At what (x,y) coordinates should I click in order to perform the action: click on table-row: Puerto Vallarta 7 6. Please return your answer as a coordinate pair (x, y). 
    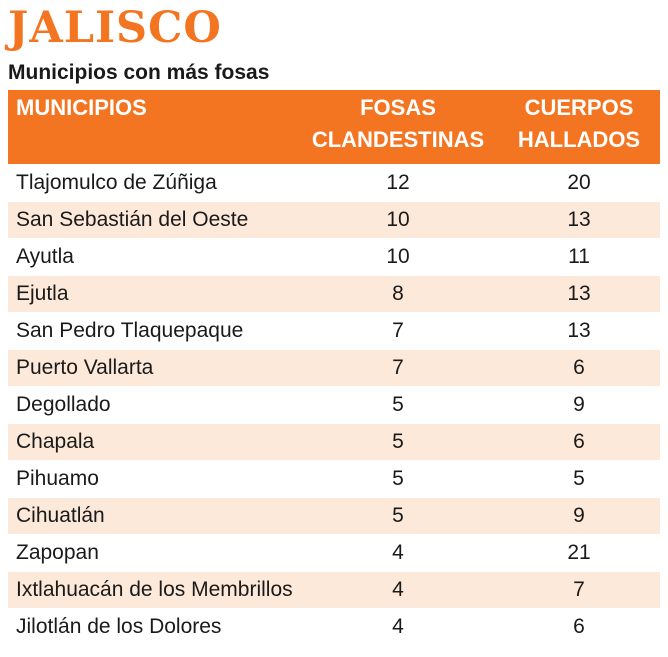
    Looking at the image, I should click on (334, 368).